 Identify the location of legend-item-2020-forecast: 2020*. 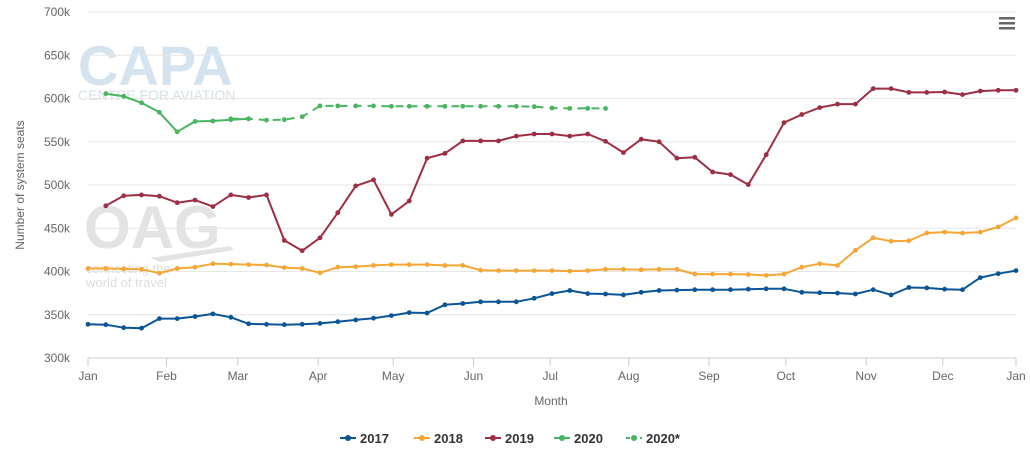
(653, 438).